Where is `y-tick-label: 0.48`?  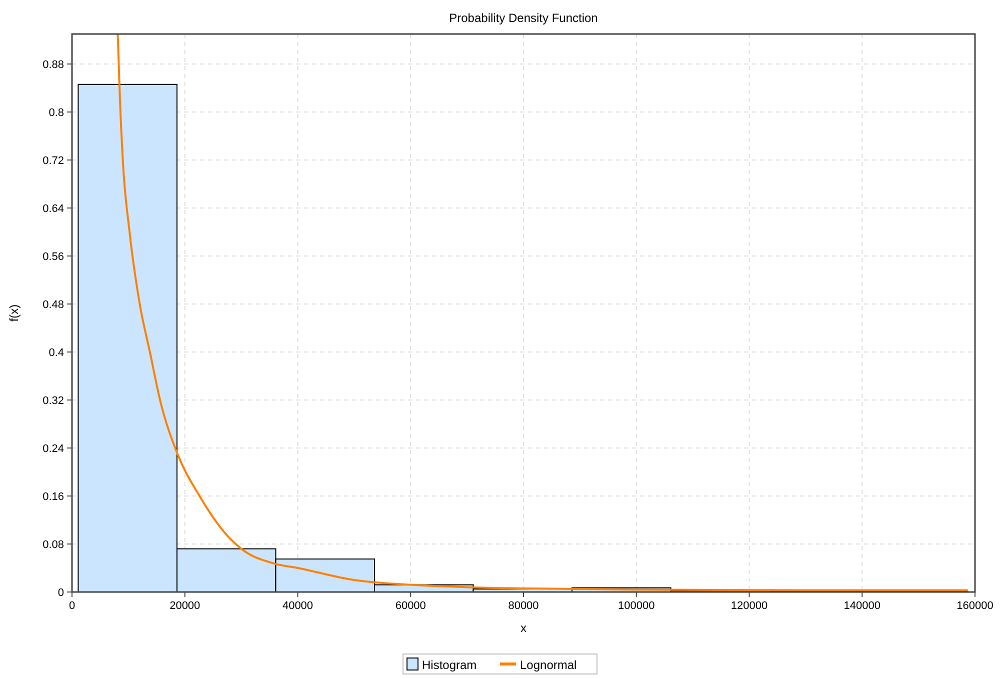 y-tick-label: 0.48 is located at coordinates (53, 305).